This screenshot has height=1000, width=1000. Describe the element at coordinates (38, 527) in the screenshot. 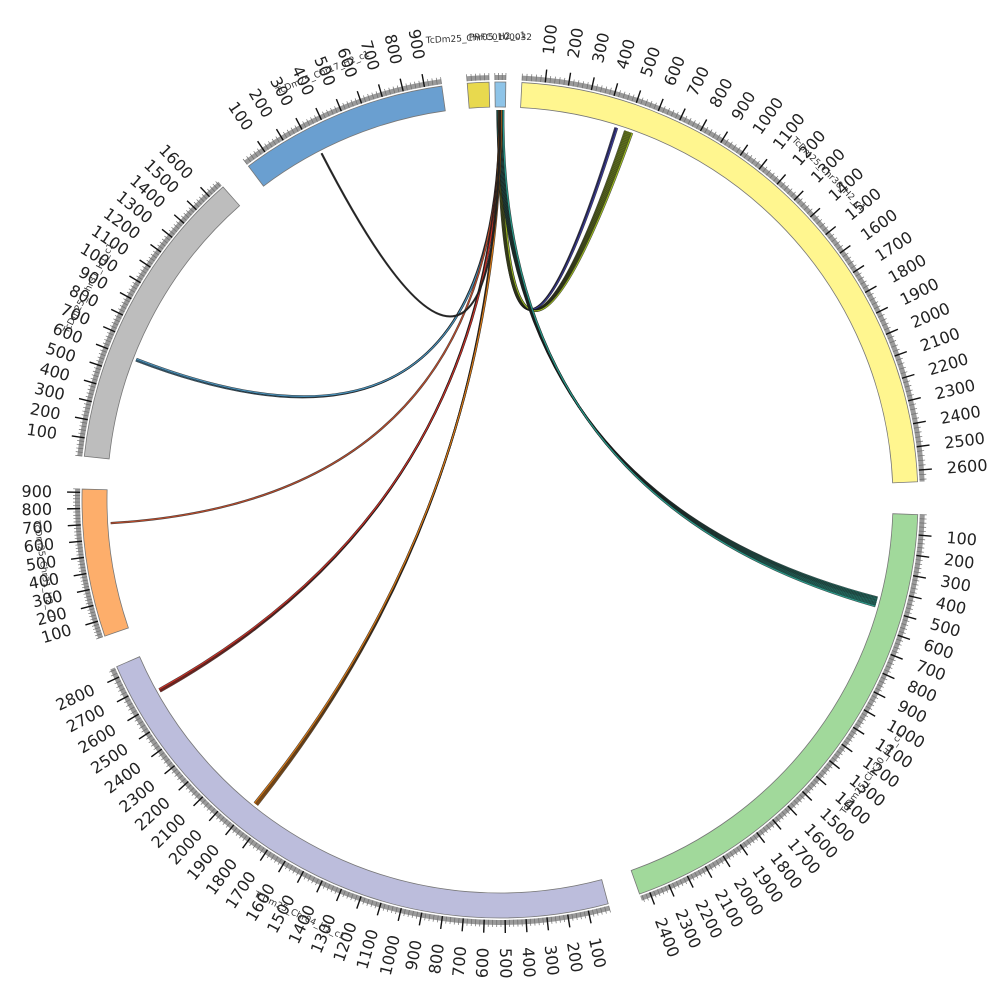

I see `tick-label: 700` at that location.